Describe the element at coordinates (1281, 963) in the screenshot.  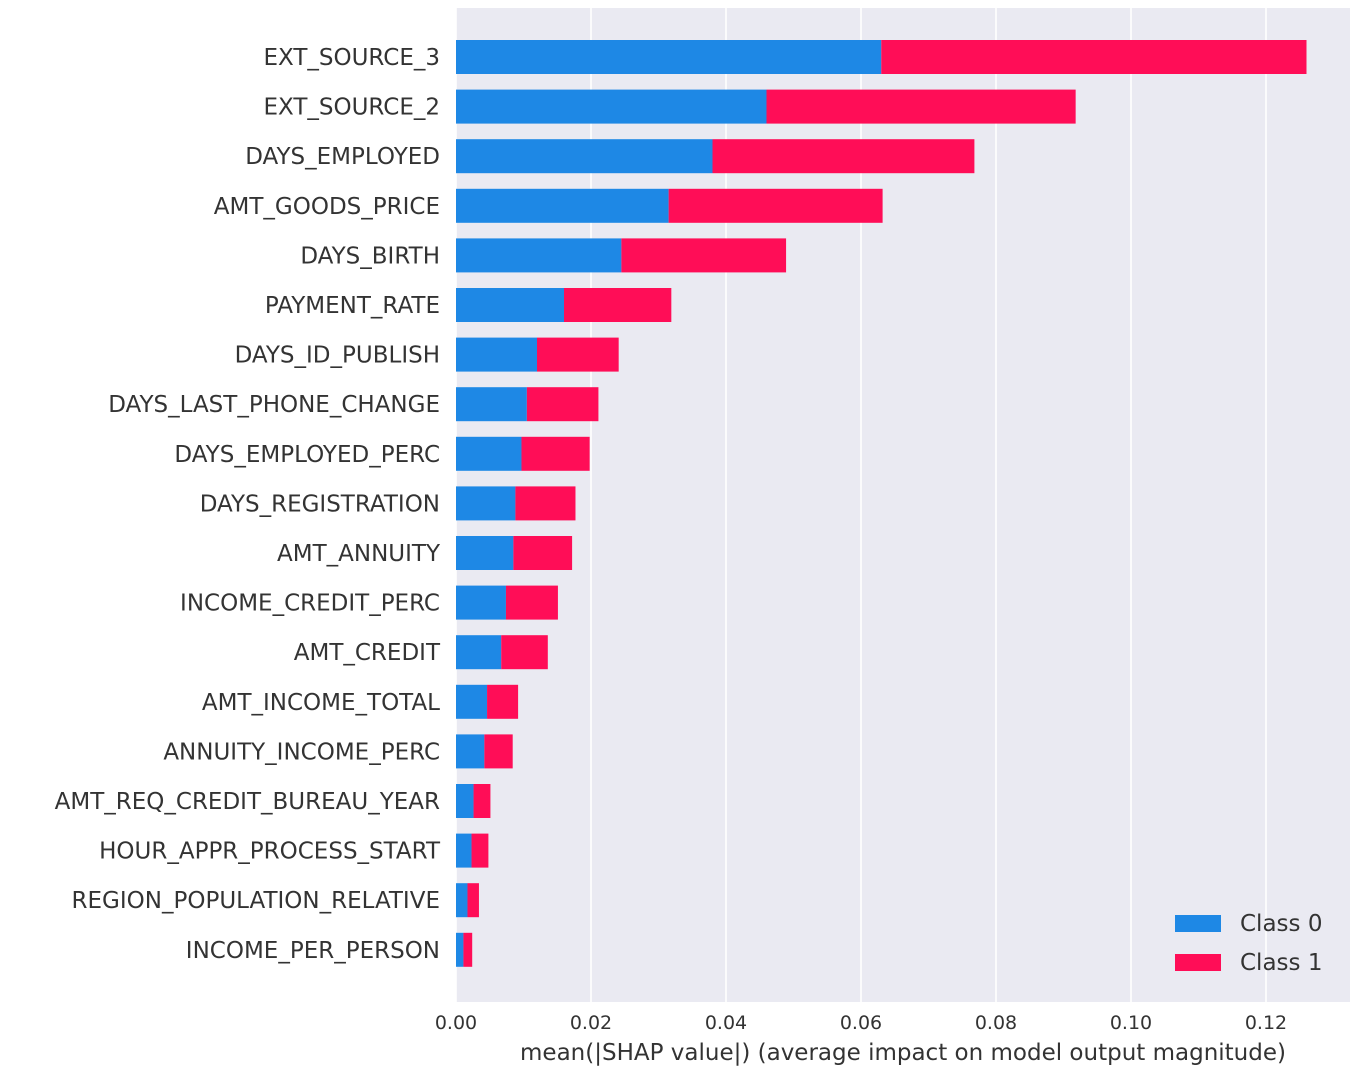
I see `legend-label: Class 1` at that location.